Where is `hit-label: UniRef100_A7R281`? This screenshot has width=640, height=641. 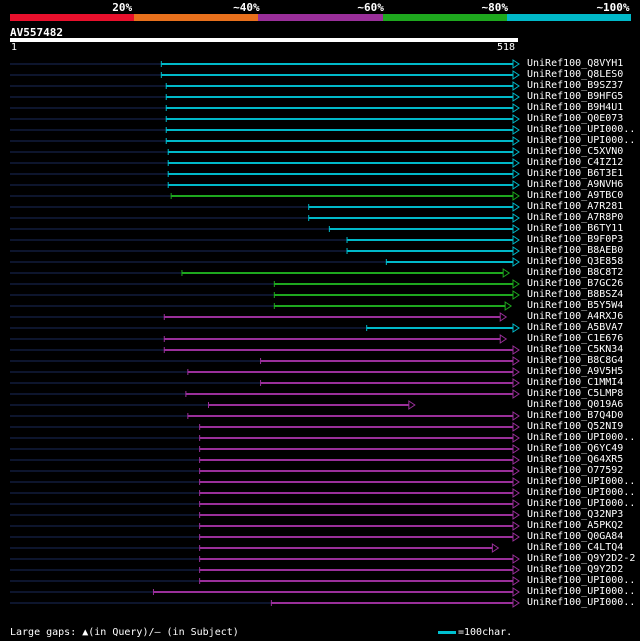
hit-label: UniRef100_A7R281 is located at coordinates (575, 206).